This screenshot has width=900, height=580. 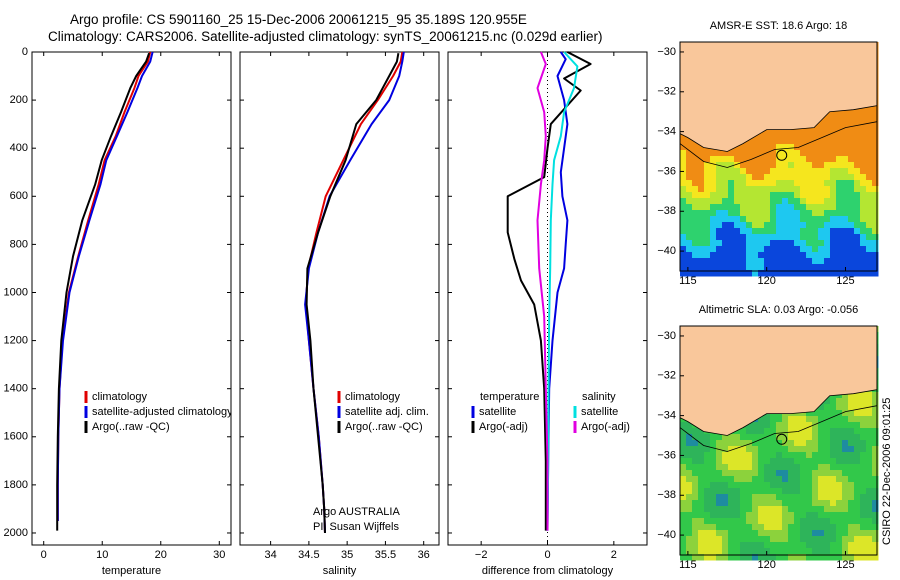 What do you see at coordinates (666, 171) in the screenshot?
I see `sst-map-ytick-label: −36` at bounding box center [666, 171].